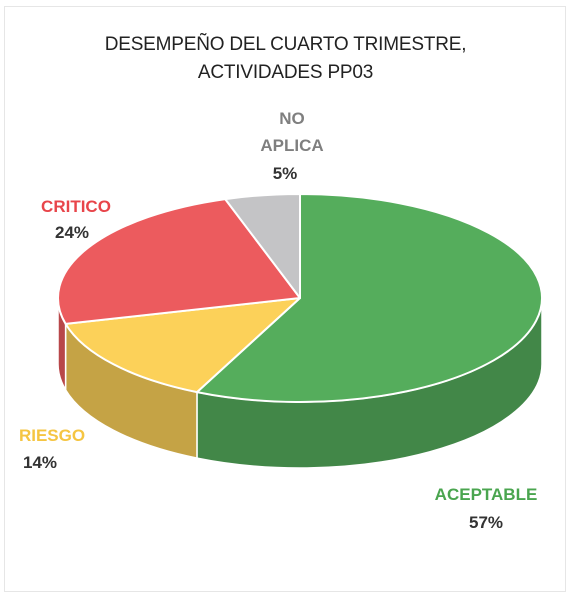  I want to click on chart-title-line-2: ACTIVIDADES PP03, so click(285, 72).